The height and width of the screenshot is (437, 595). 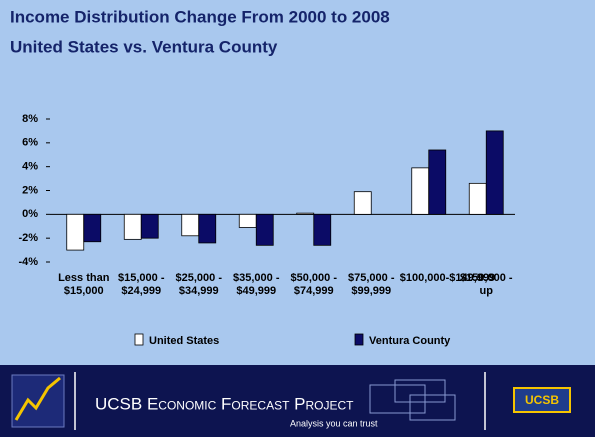 I want to click on legend-label: Ventura County, so click(x=410, y=341).